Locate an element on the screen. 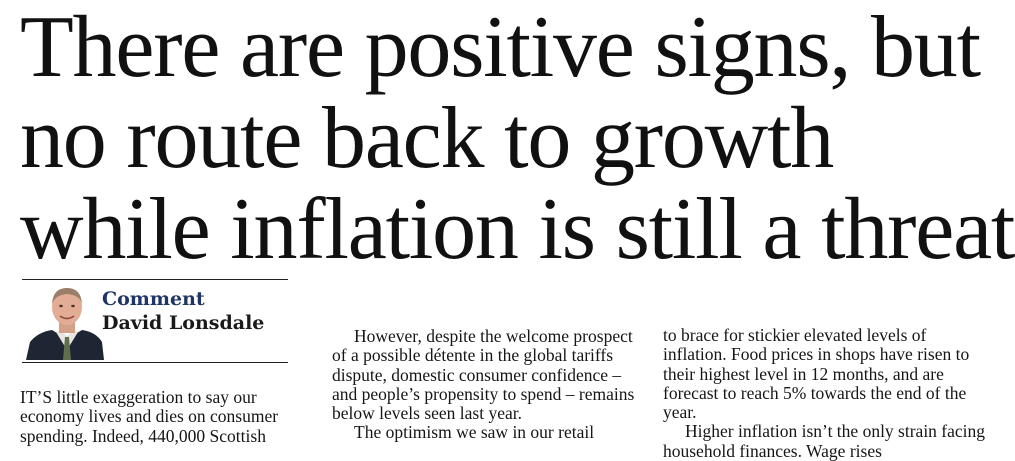 This screenshot has height=461, width=1015. byline-text: Comment David Lonsdale is located at coordinates (183, 312).